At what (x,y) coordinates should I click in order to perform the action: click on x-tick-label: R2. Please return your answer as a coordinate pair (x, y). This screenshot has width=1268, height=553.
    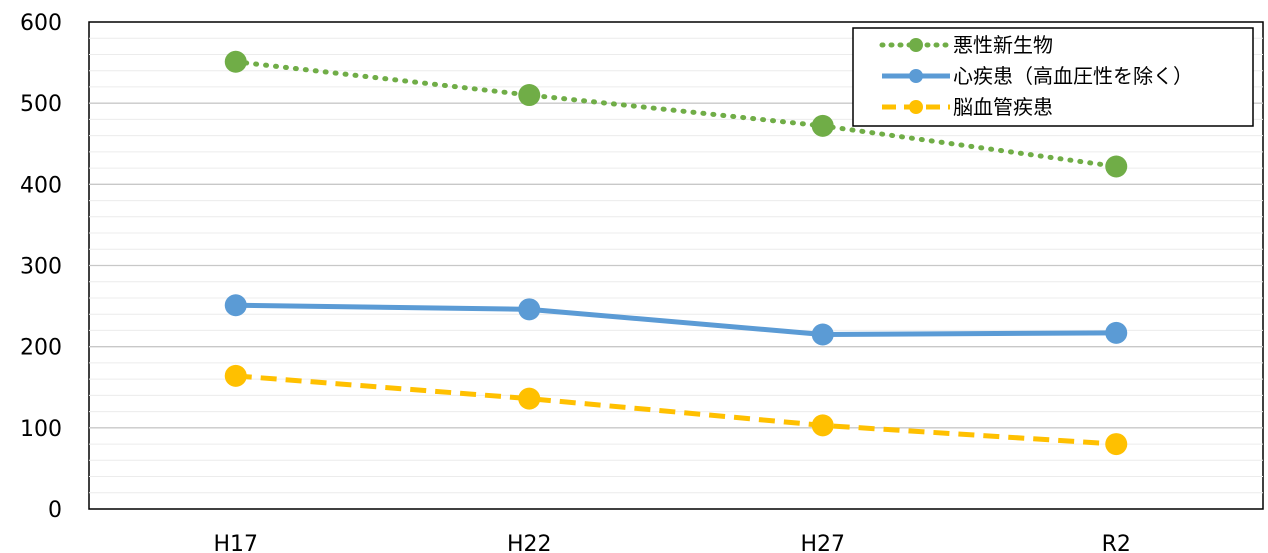
    Looking at the image, I should click on (1116, 542).